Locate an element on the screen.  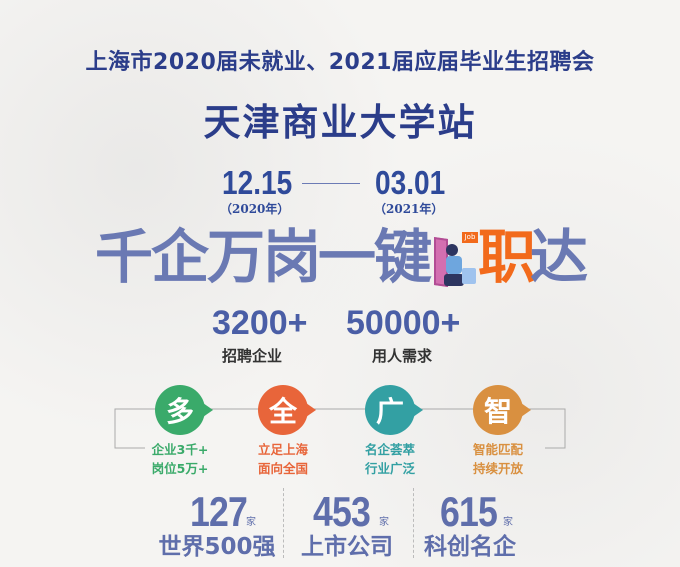
feature-text-smart: 智能匹配 持续开放 is located at coordinates (497, 459).